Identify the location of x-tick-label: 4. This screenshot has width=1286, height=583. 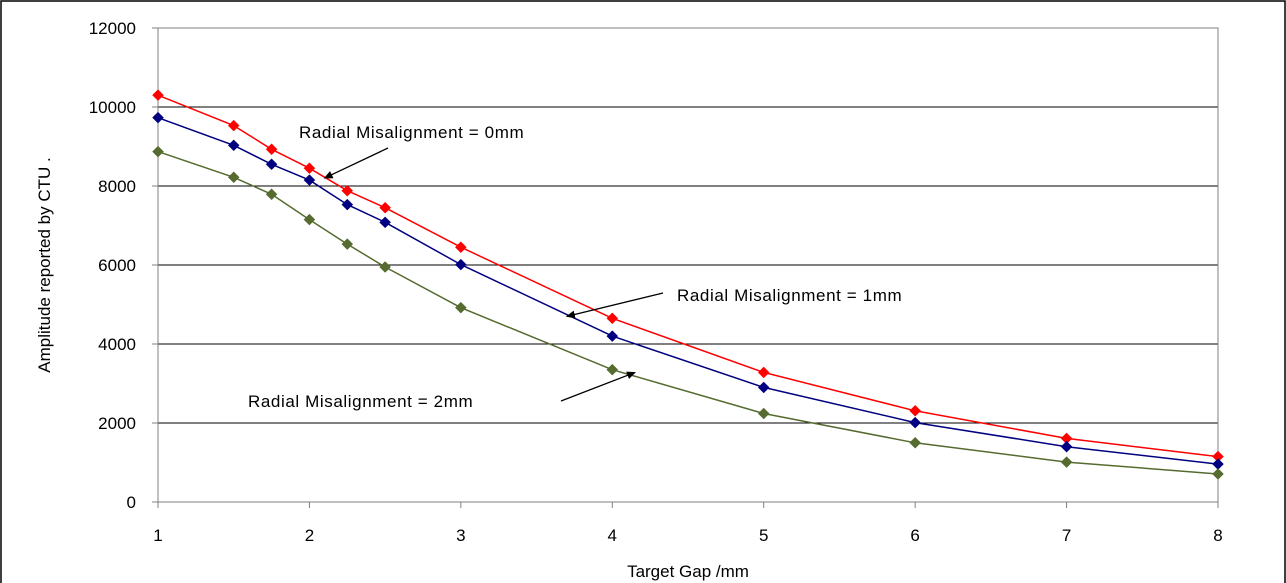
(612, 535).